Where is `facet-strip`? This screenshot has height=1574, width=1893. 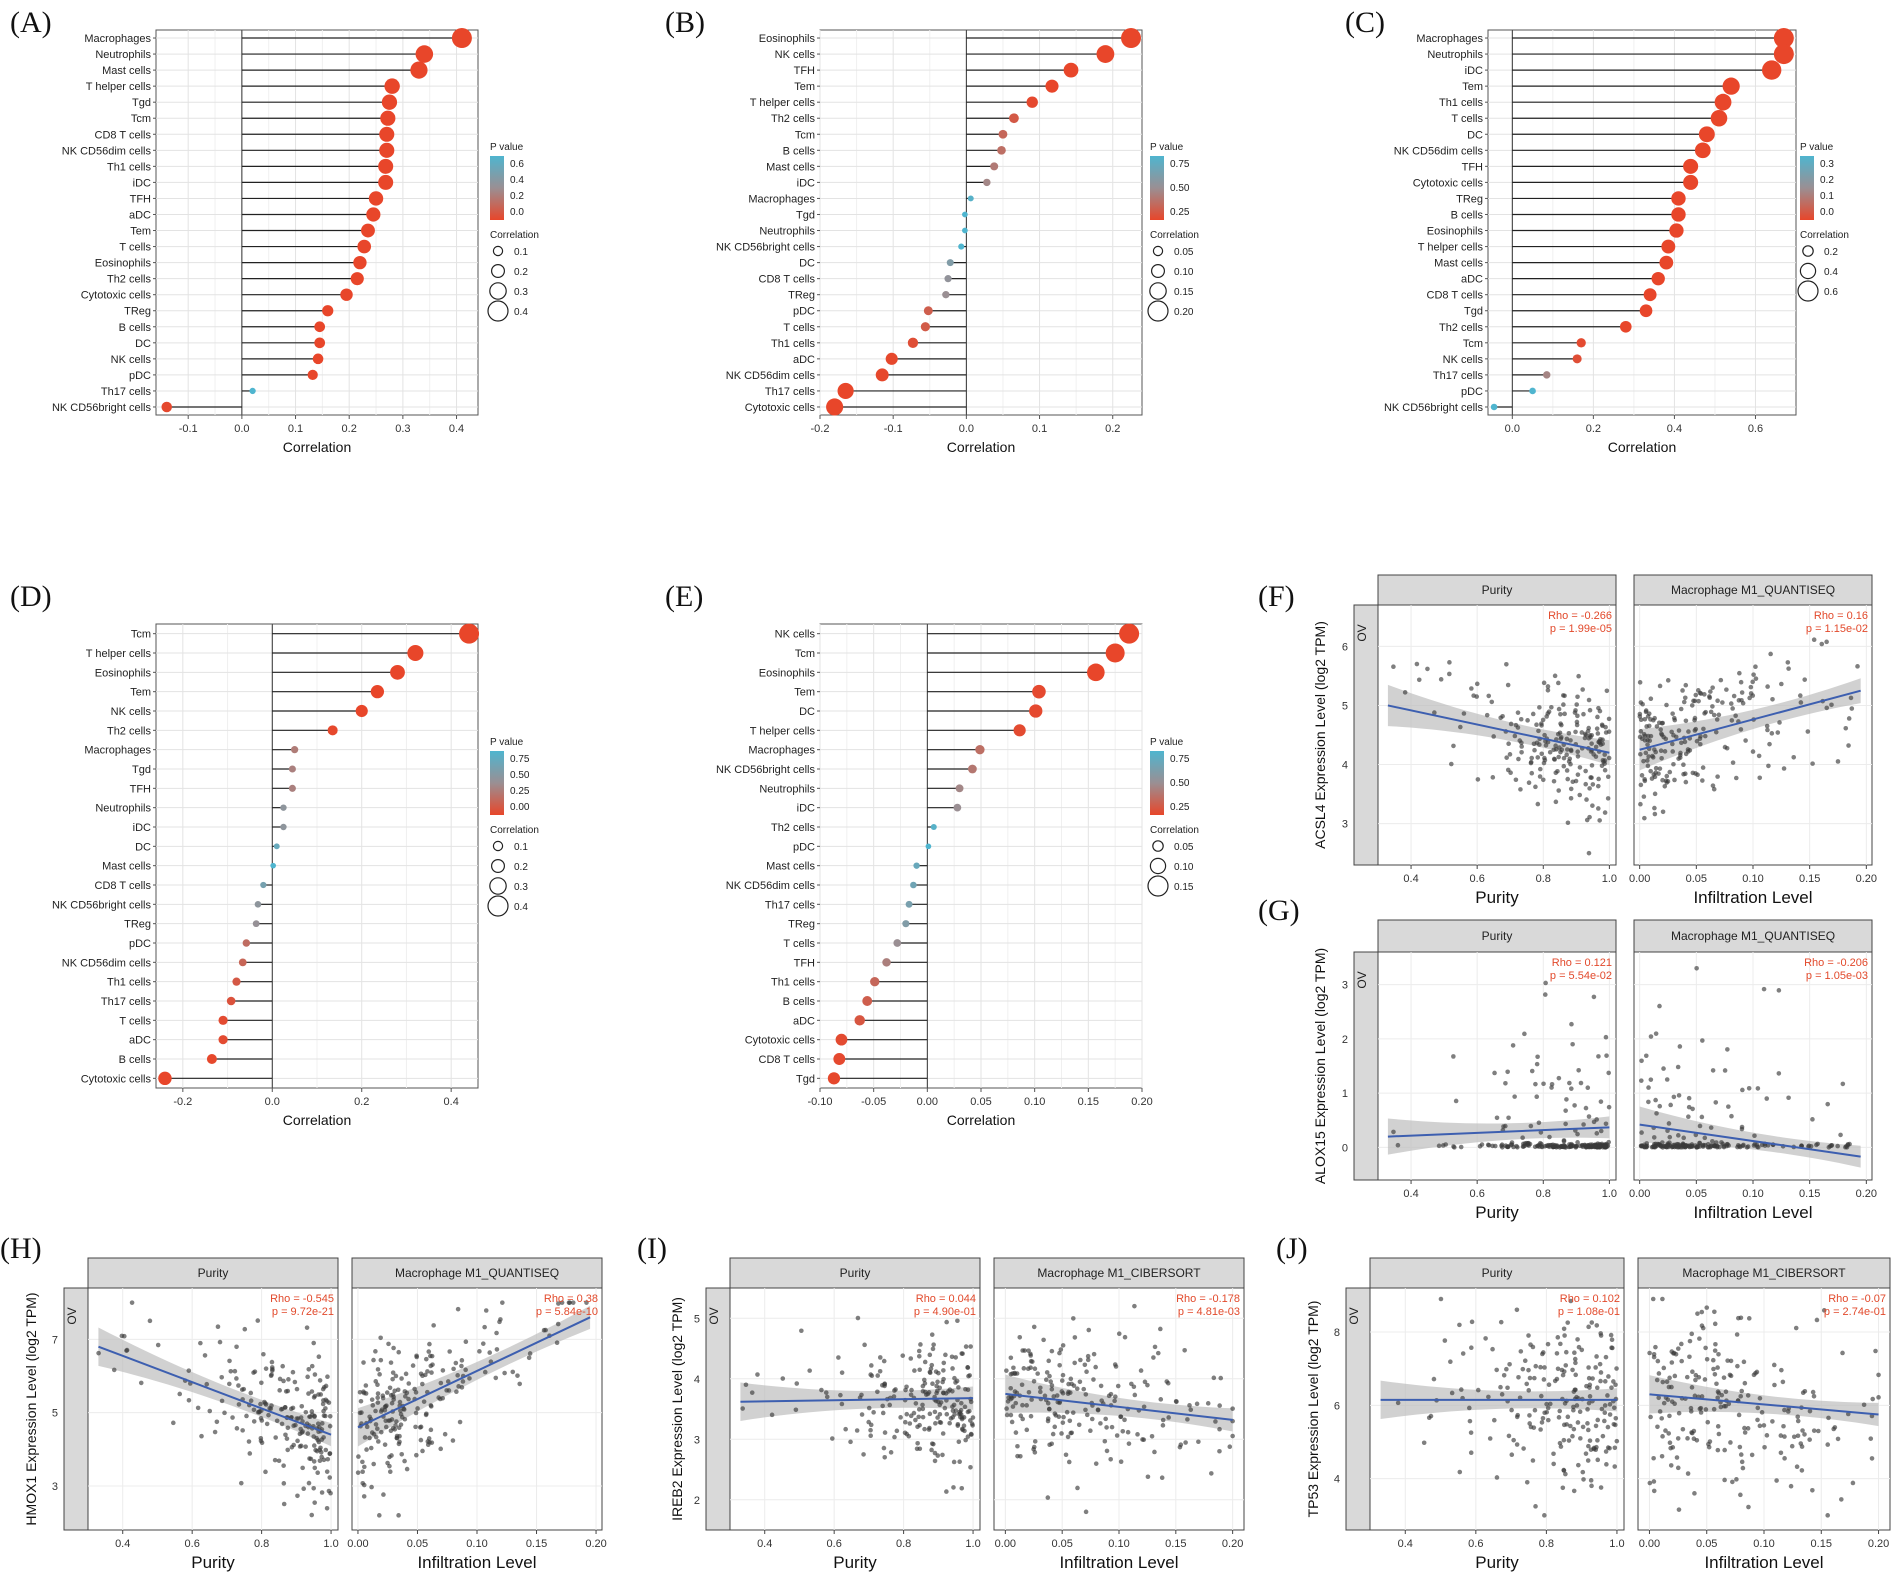 facet-strip is located at coordinates (213, 1273).